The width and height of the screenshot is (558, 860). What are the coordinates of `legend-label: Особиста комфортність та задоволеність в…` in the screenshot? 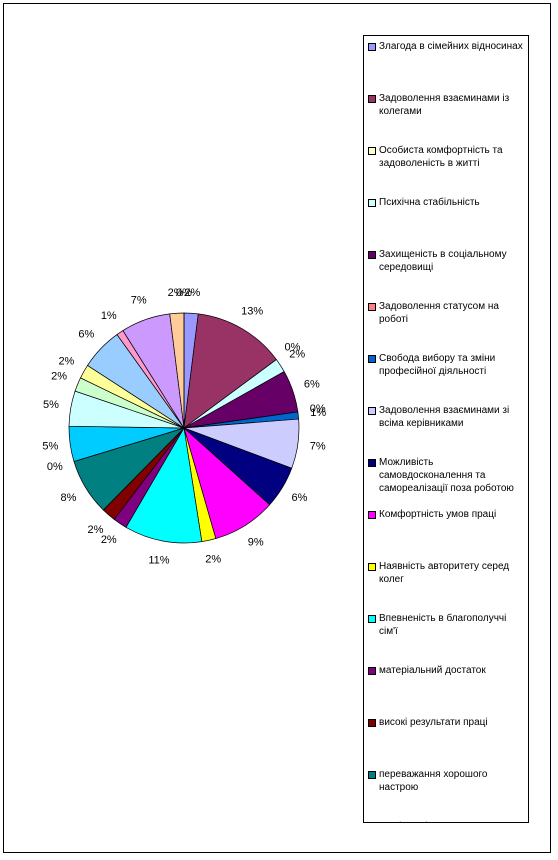 It's located at (441, 157).